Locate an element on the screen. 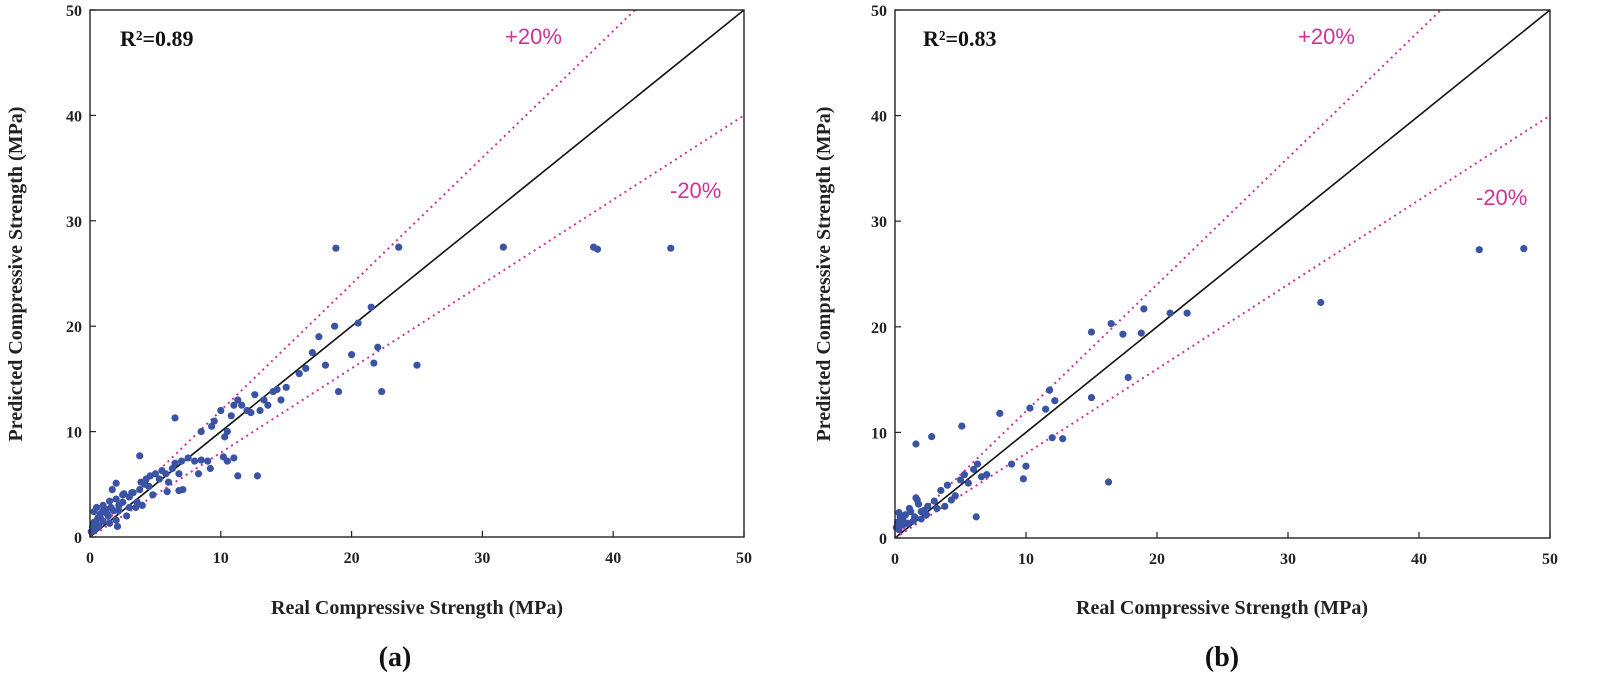  plus-20-percent-label: +20% is located at coordinates (1326, 36).